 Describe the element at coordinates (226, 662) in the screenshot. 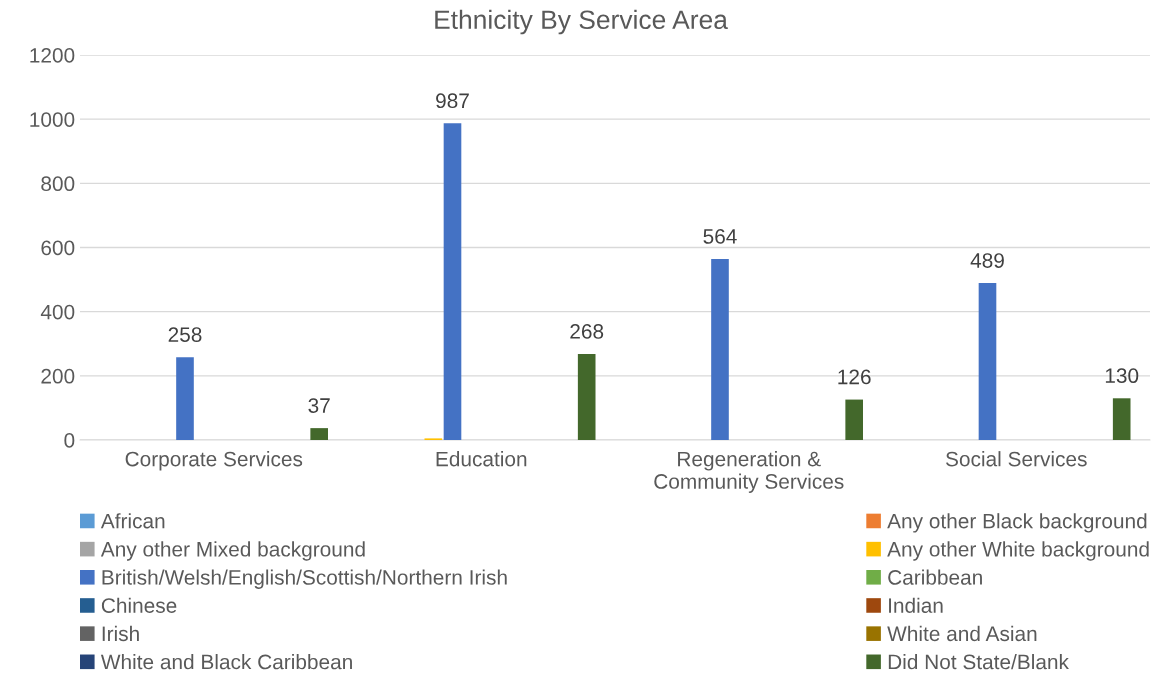

I see `legend-label: White and Black Caribbean` at that location.